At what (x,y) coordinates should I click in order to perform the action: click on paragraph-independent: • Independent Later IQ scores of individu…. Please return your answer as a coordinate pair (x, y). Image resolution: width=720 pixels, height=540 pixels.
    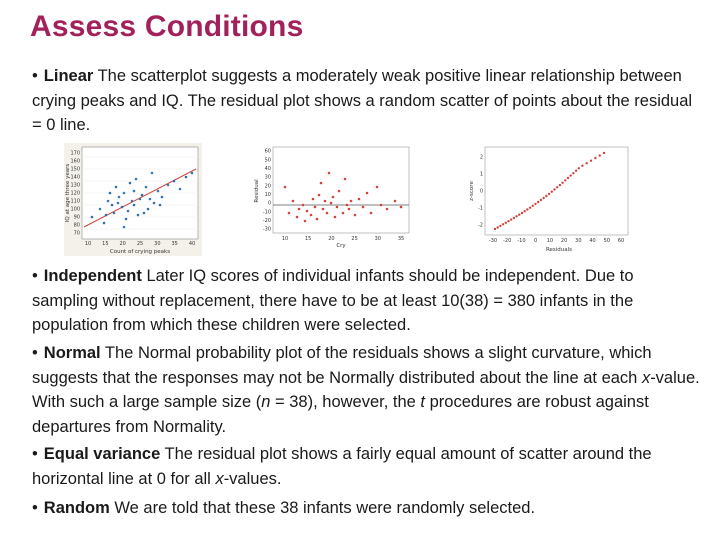
    Looking at the image, I should click on (367, 301).